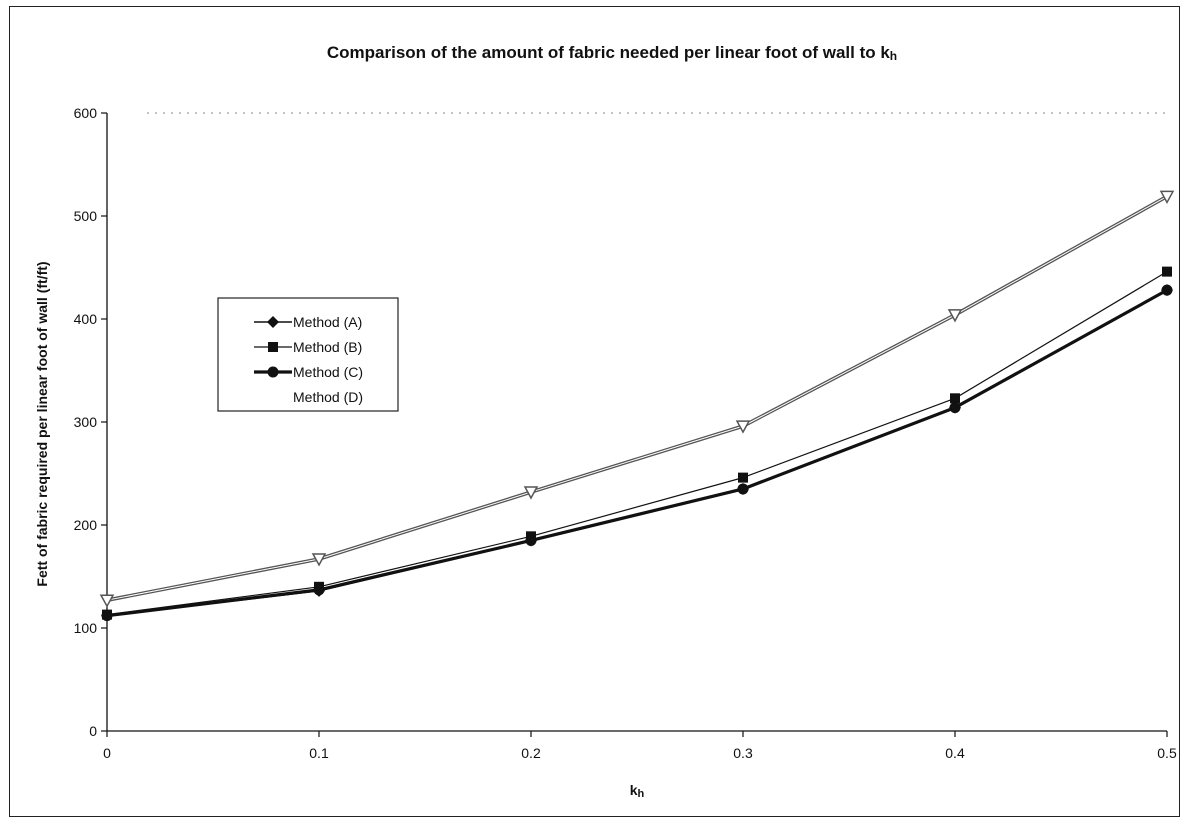 Image resolution: width=1193 pixels, height=825 pixels. Describe the element at coordinates (319, 753) in the screenshot. I see `x-tick-label: 0.1` at that location.